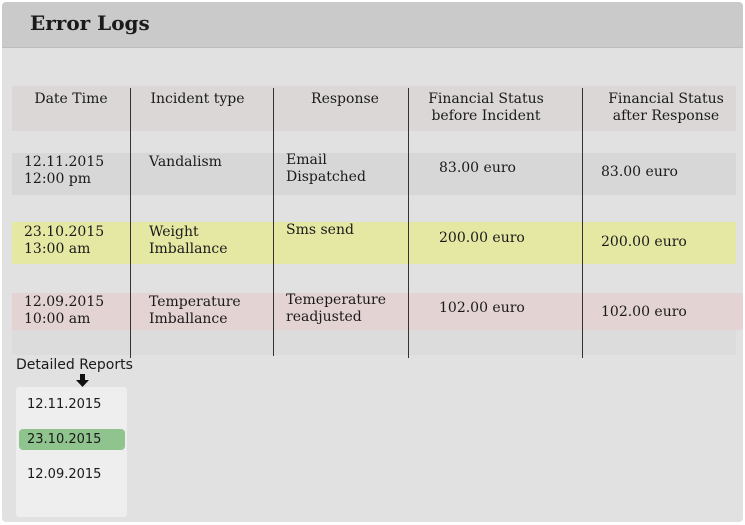 The image size is (745, 525). Describe the element at coordinates (639, 172) in the screenshot. I see `cell-financial-after: 83.00 euro` at that location.